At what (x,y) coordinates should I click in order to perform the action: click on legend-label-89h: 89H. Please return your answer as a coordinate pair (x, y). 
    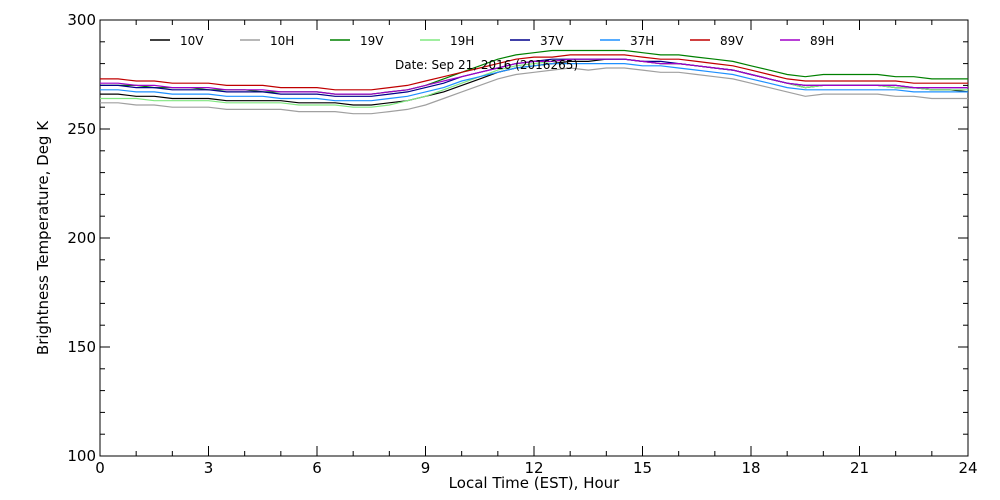
    Looking at the image, I should click on (822, 41).